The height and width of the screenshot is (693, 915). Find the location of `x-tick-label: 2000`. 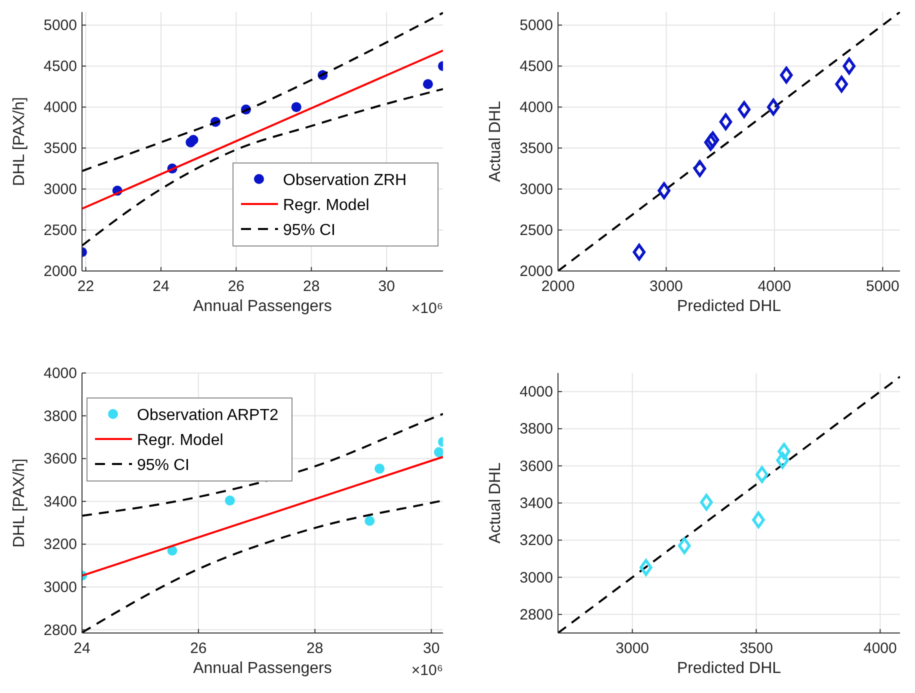

x-tick-label: 2000 is located at coordinates (558, 286).